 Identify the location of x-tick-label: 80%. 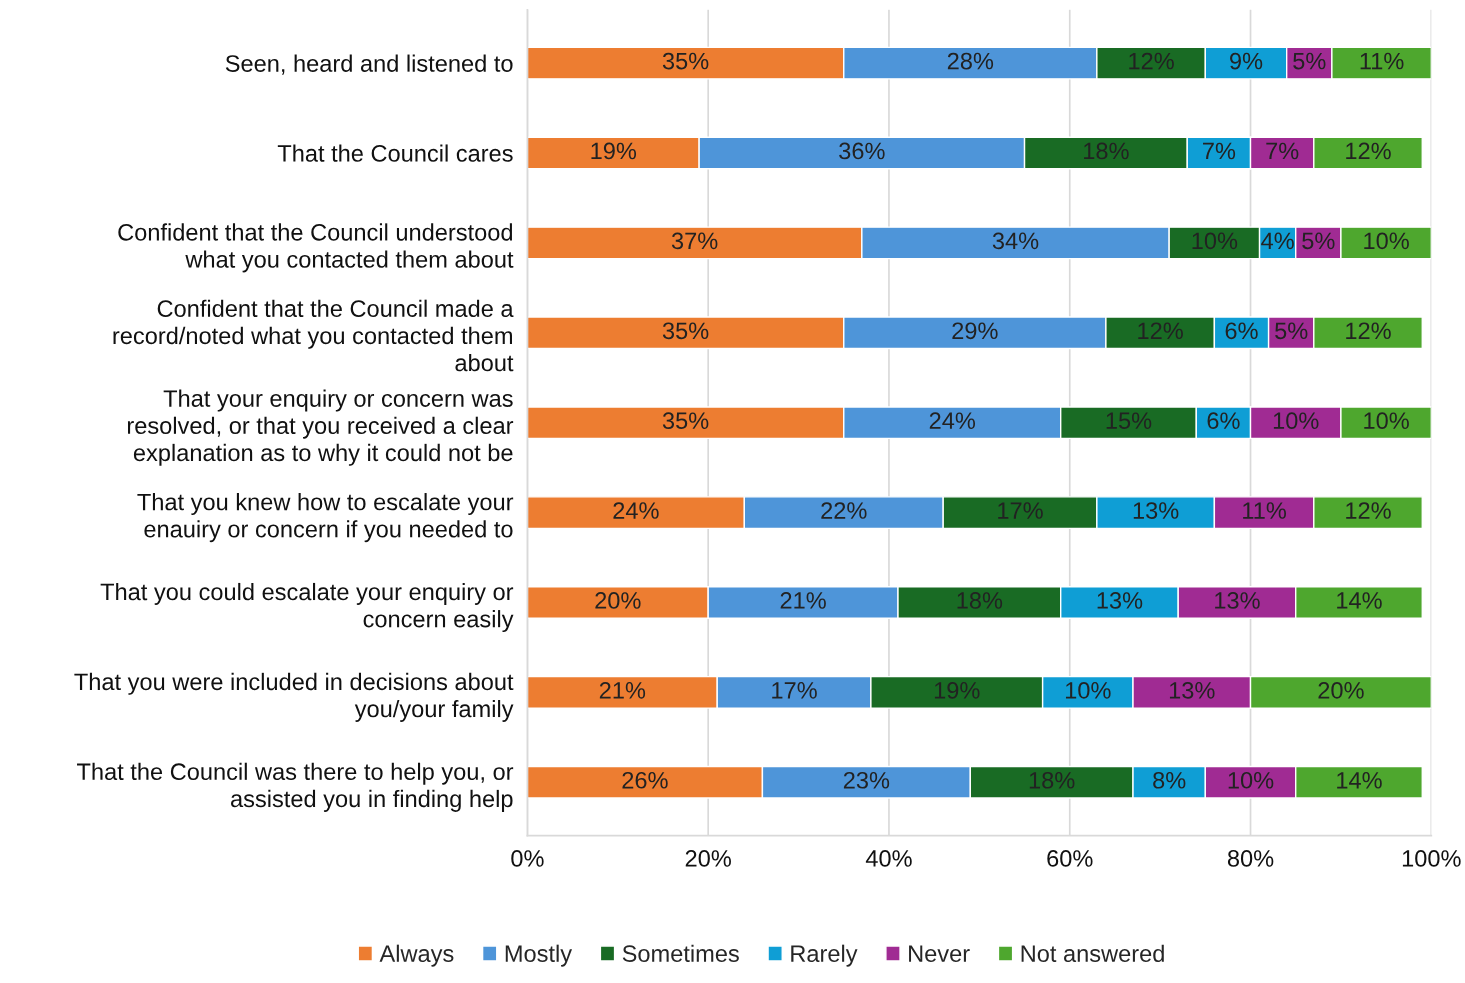
(1250, 858).